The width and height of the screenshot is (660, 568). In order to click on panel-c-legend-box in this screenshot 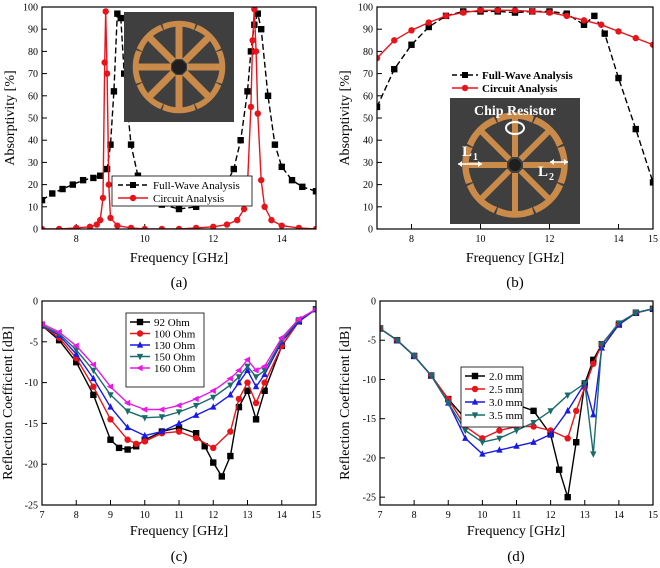, I will do `click(165, 350)`.